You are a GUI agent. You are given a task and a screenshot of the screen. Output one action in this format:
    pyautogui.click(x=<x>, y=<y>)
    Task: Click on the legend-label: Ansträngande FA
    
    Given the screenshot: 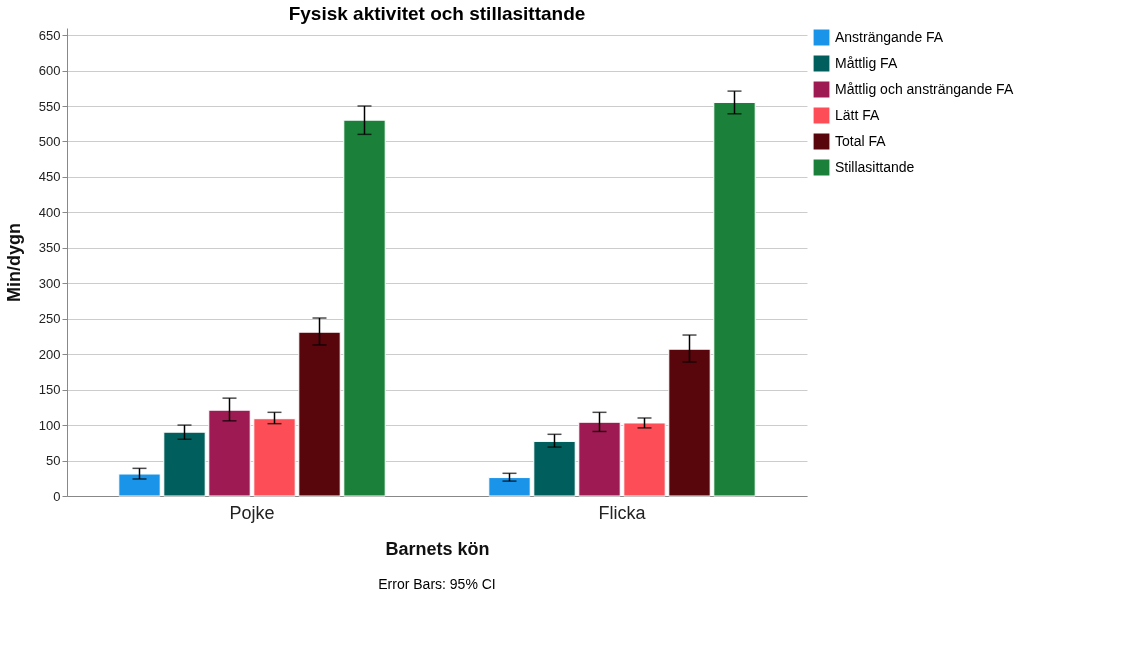 What is the action you would take?
    pyautogui.click(x=889, y=36)
    